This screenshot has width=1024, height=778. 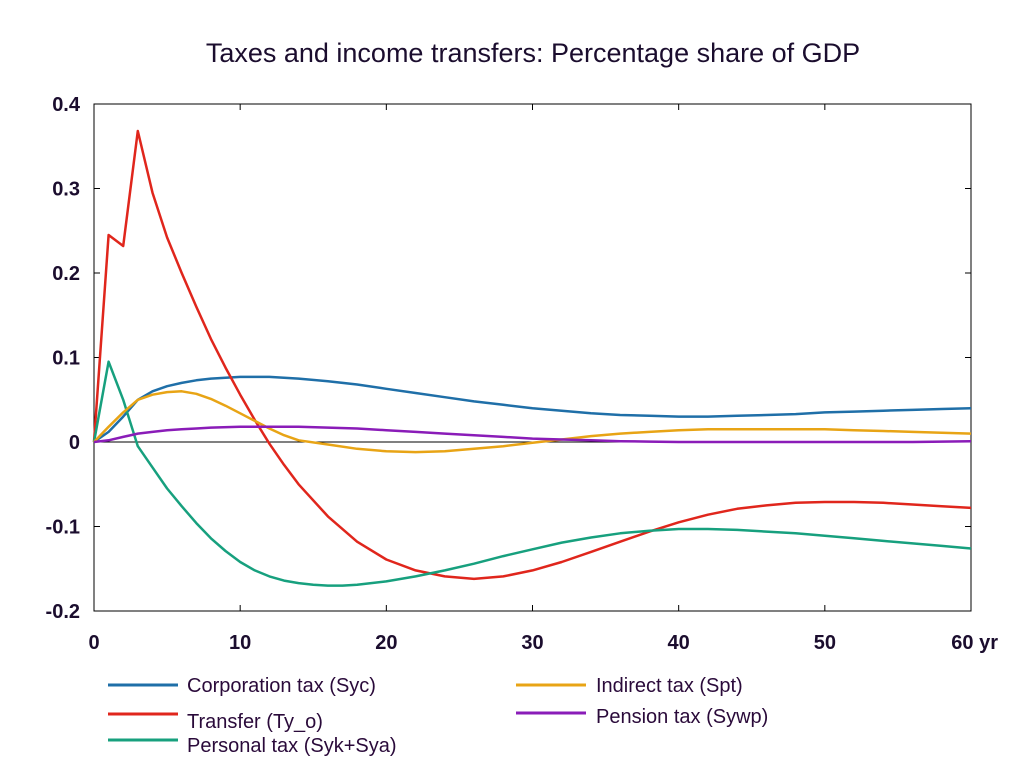 What do you see at coordinates (532, 643) in the screenshot?
I see `x-tick-label: 30` at bounding box center [532, 643].